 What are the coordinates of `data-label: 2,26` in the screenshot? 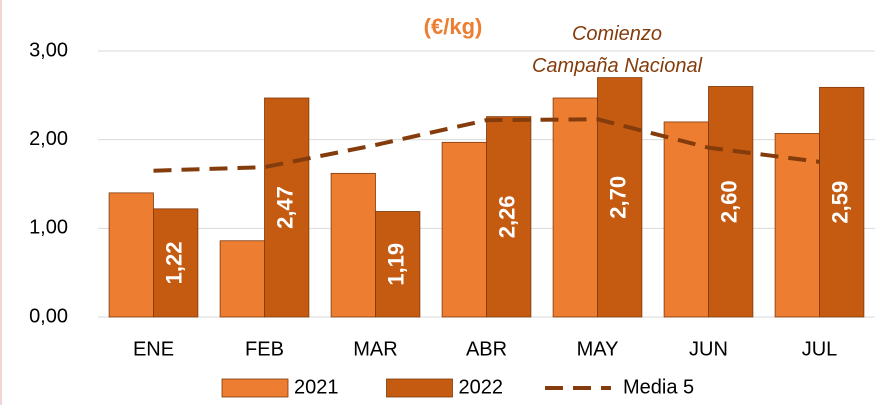 It's located at (507, 216).